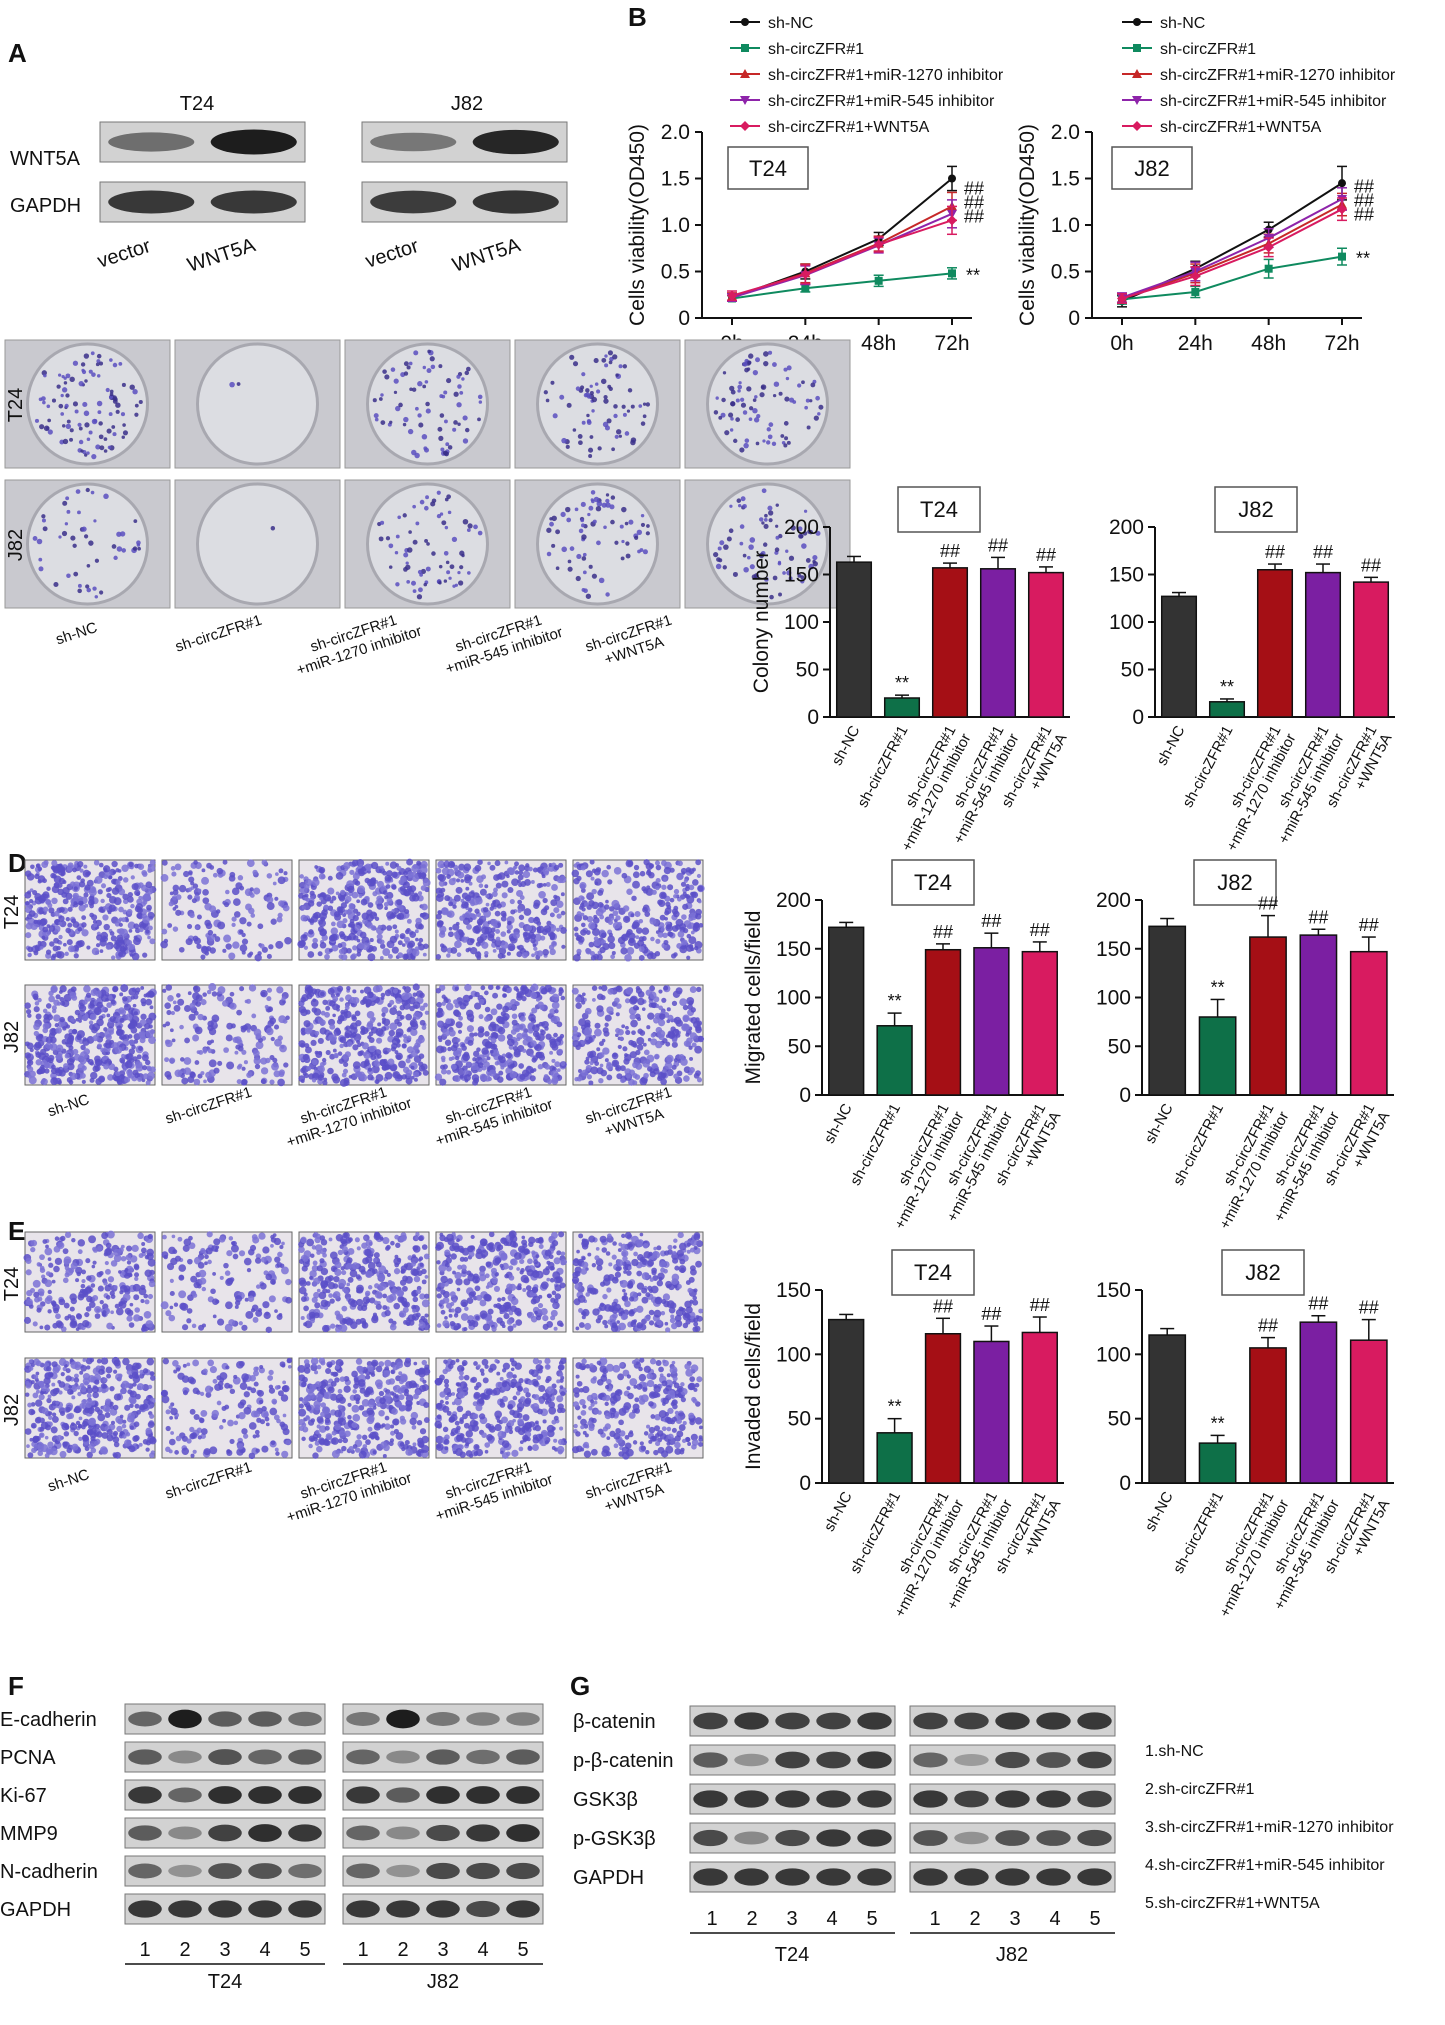 The height and width of the screenshot is (2025, 1445). What do you see at coordinates (257, 544) in the screenshot?
I see `colony-photo-j82-plate` at bounding box center [257, 544].